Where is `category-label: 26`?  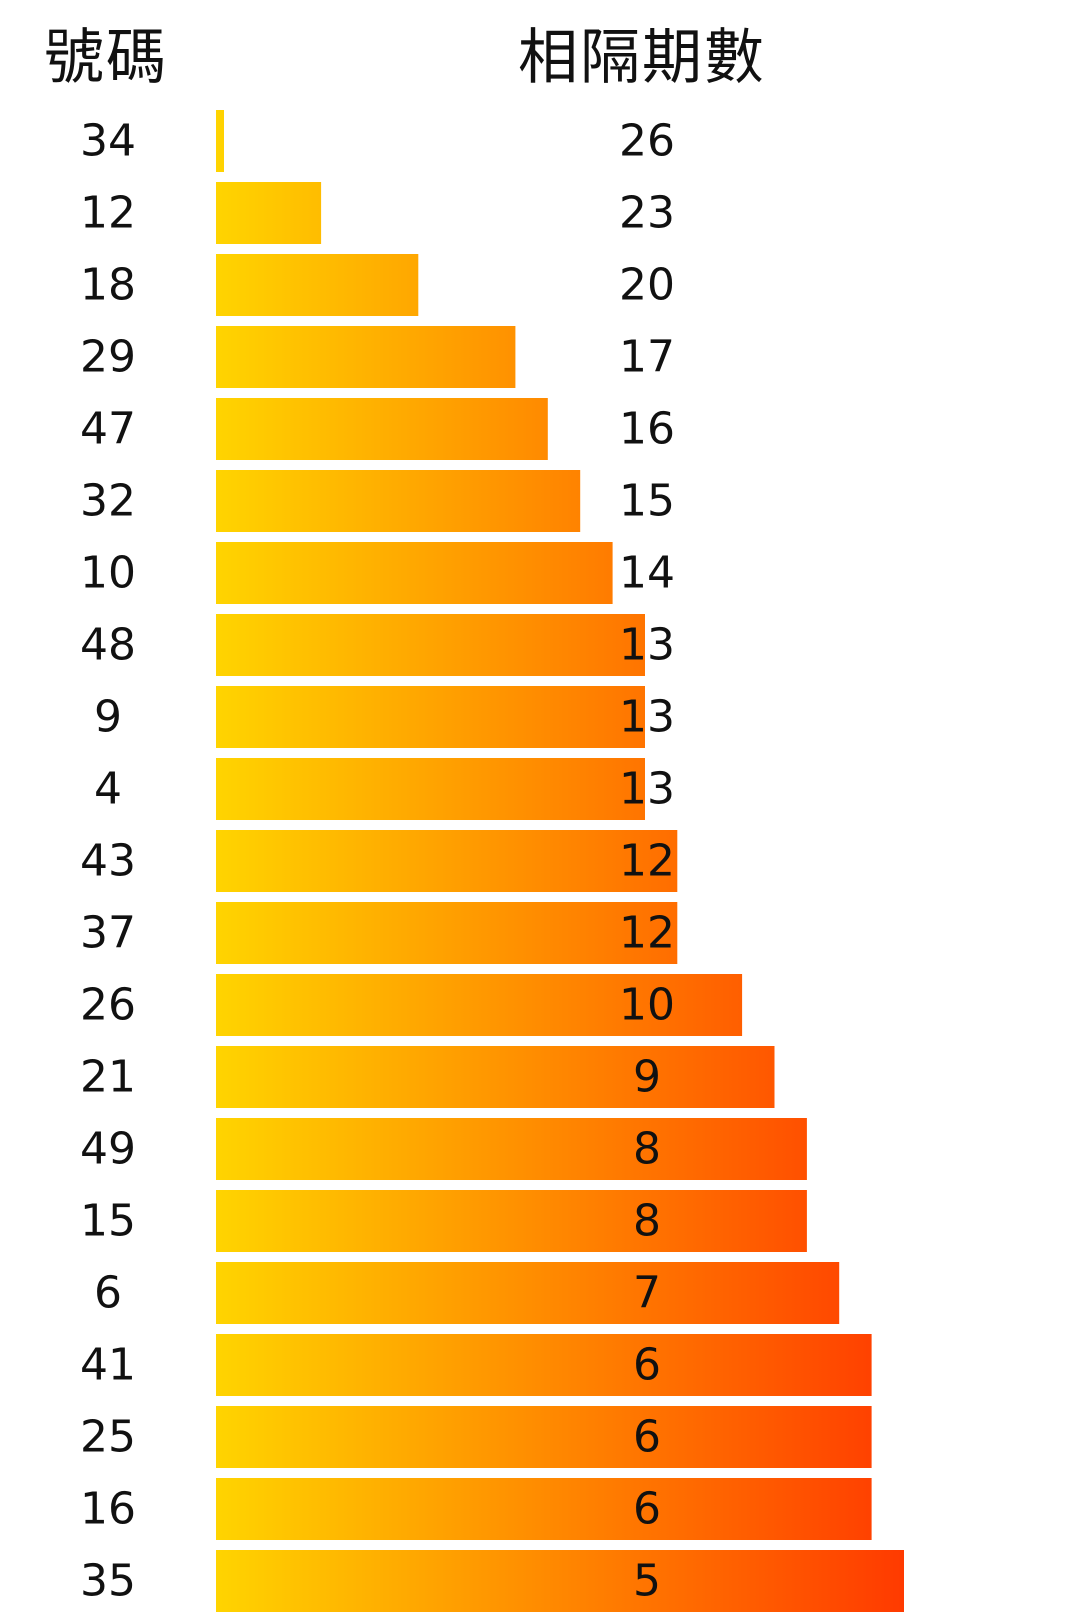 category-label: 26 is located at coordinates (108, 1005).